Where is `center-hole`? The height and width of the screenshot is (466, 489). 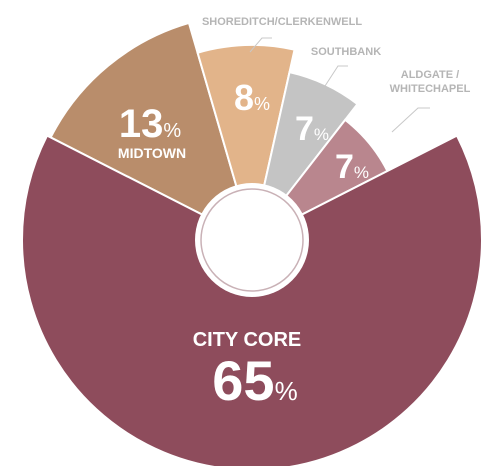
center-hole is located at coordinates (252, 240).